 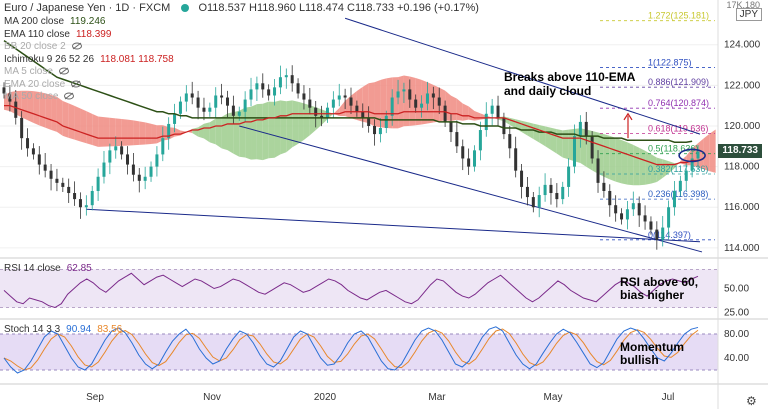 What do you see at coordinates (736, 289) in the screenshot?
I see `rsi-tick-label: 50.00` at bounding box center [736, 289].